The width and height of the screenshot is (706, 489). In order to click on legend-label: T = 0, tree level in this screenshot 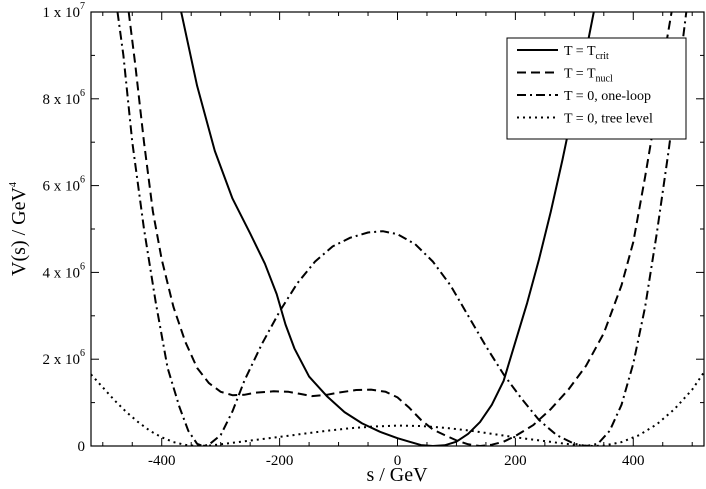, I will do `click(608, 119)`.